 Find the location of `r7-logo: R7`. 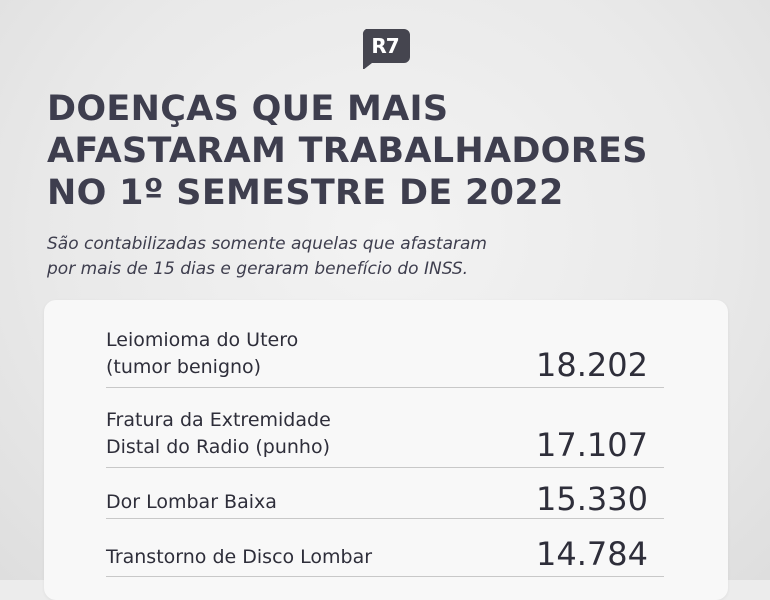

r7-logo: R7 is located at coordinates (385, 49).